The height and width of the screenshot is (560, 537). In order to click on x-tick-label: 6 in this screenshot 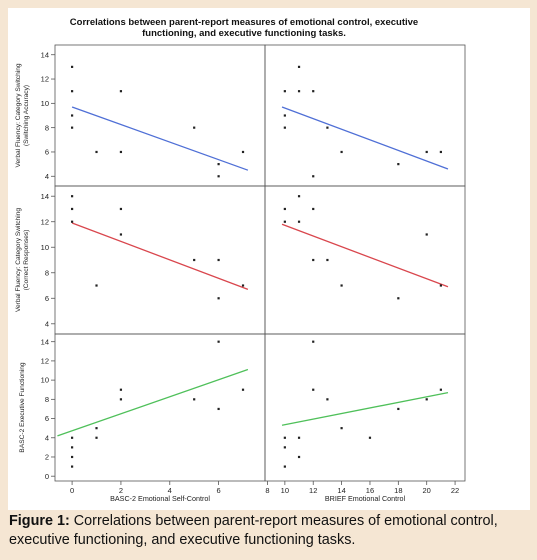, I will do `click(219, 490)`.